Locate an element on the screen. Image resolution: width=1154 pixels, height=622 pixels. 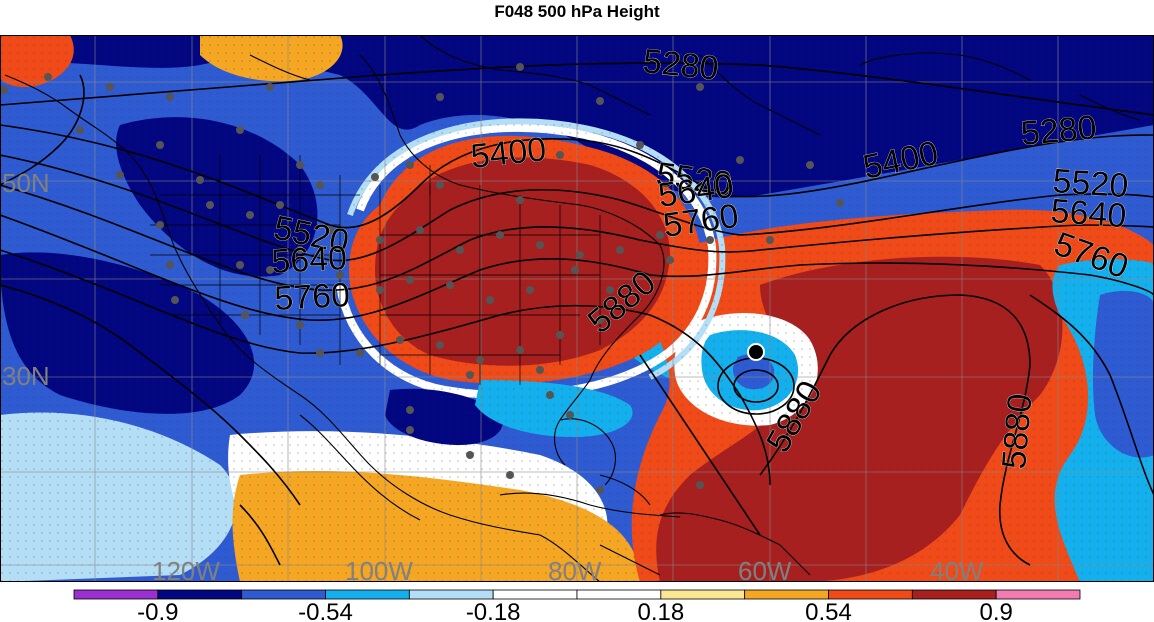
colorbar-tick-label: 0.18 is located at coordinates (660, 610).